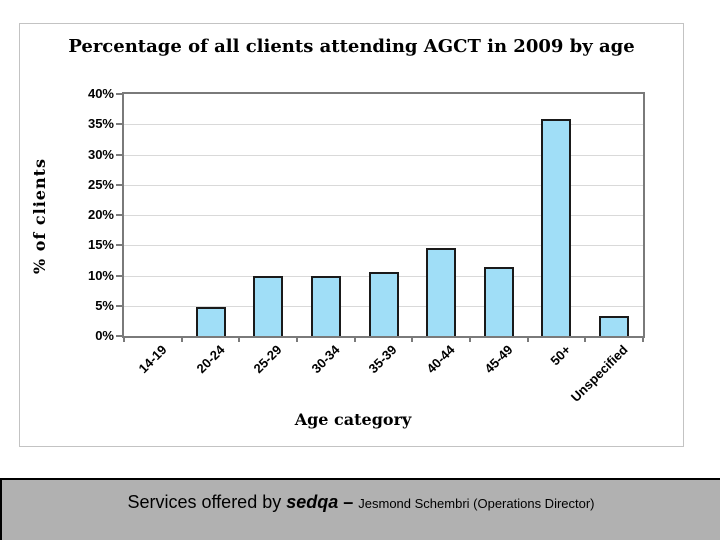 The width and height of the screenshot is (720, 540). Describe the element at coordinates (353, 419) in the screenshot. I see `x-axis-title: Age category` at that location.